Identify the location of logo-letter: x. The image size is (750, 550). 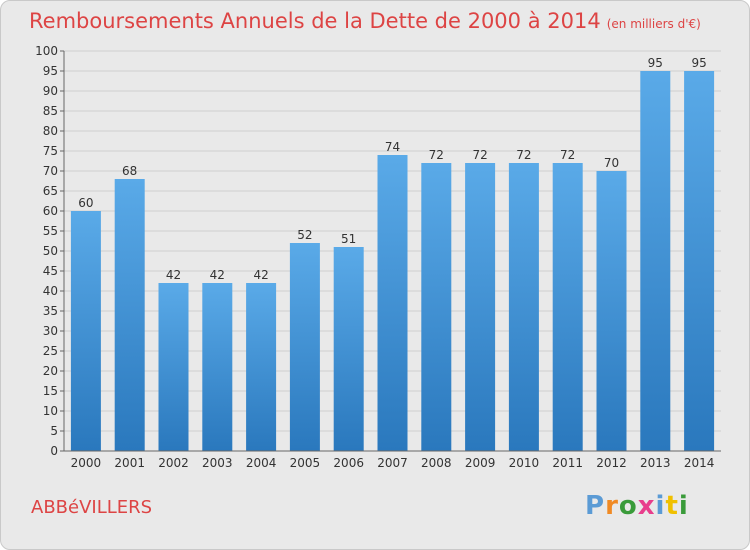
(646, 506).